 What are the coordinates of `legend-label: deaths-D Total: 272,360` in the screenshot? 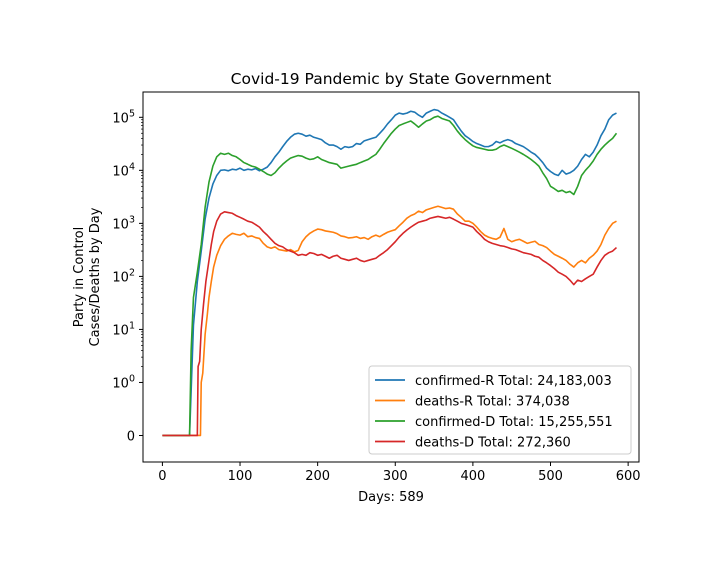 It's located at (493, 443).